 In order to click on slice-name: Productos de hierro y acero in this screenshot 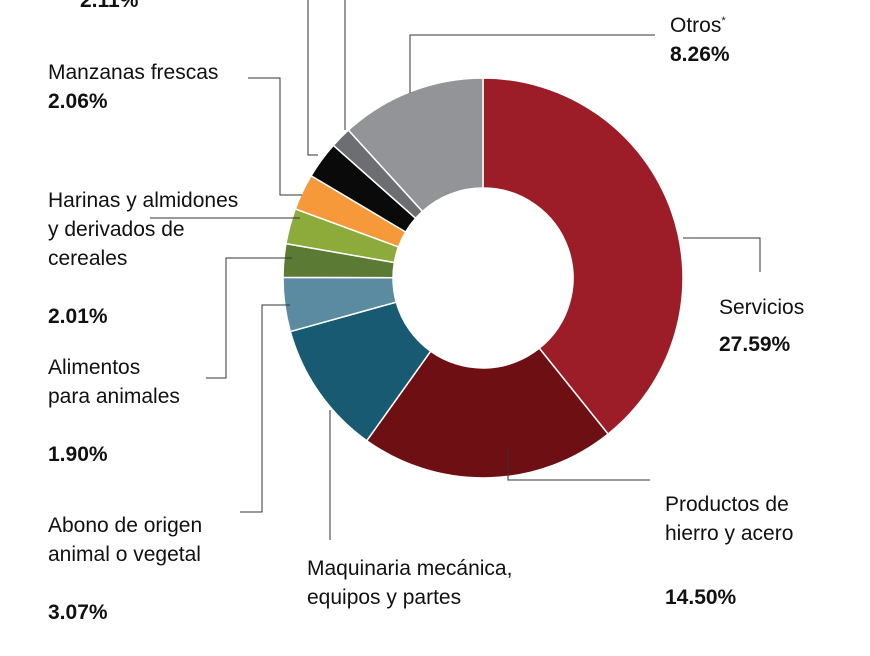, I will do `click(729, 519)`.